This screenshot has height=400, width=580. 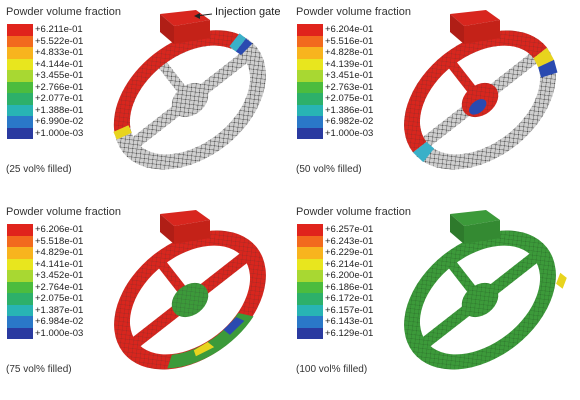 I want to click on legend-entry: +6.990e-02, so click(x=52, y=122).